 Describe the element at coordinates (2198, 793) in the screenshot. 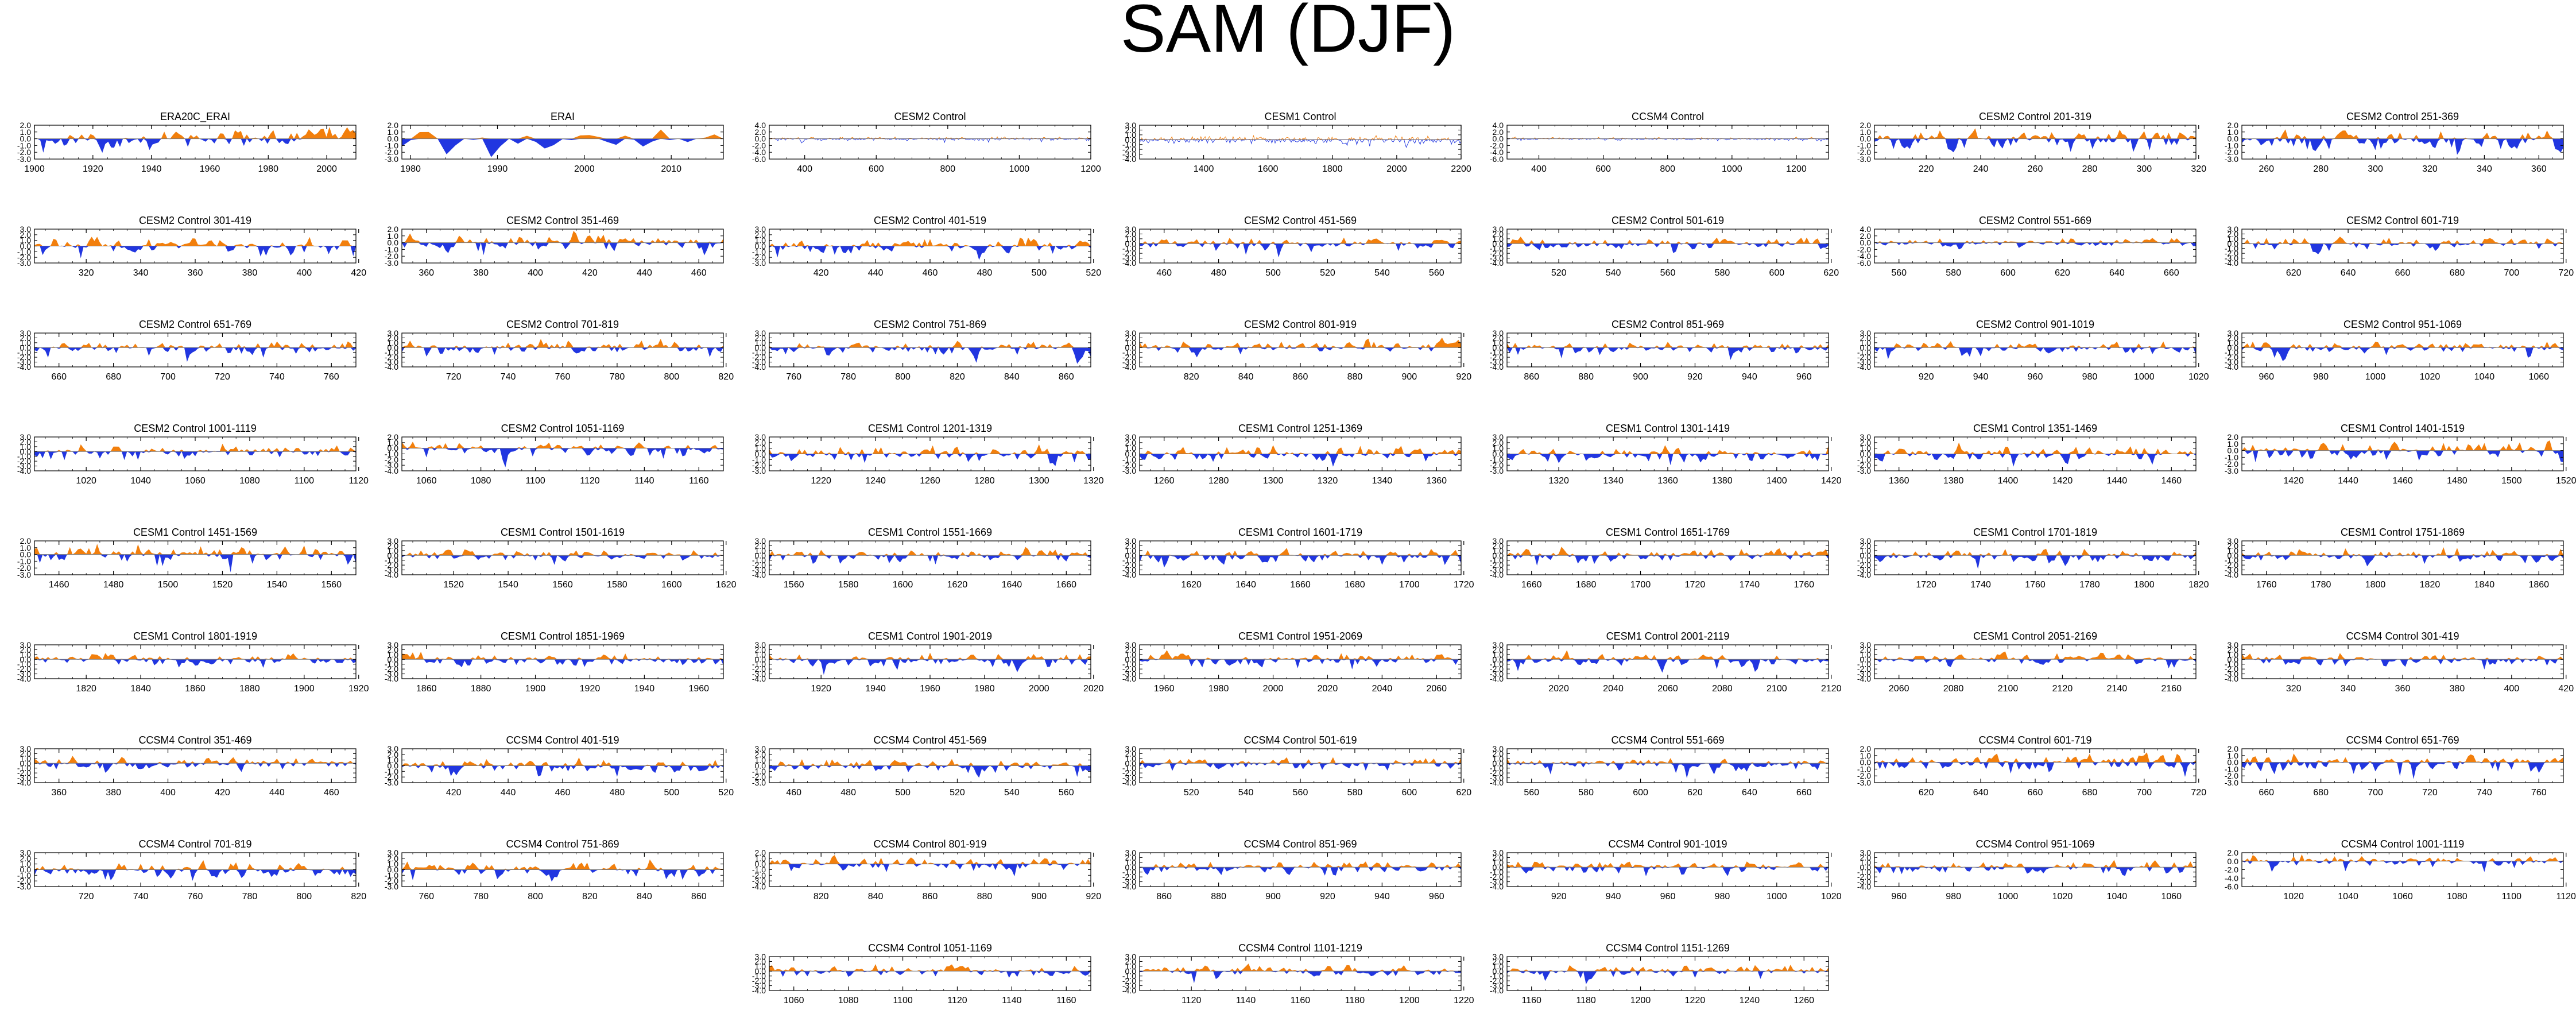

I see `x-tick-label: 720` at that location.